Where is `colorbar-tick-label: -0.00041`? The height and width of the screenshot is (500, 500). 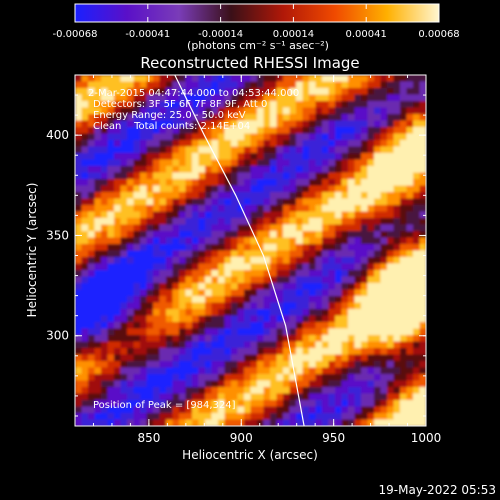 colorbar-tick-label: -0.00041 is located at coordinates (147, 34).